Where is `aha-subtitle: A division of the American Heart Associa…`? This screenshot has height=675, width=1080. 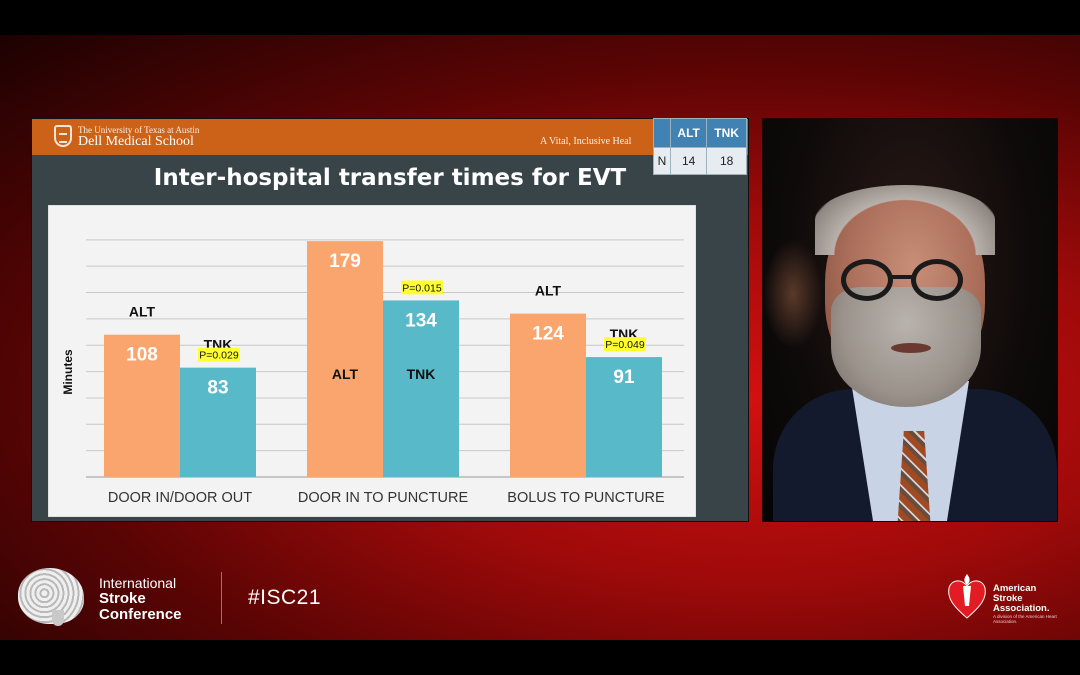 aha-subtitle: A division of the American Heart Associa… is located at coordinates (1025, 619).